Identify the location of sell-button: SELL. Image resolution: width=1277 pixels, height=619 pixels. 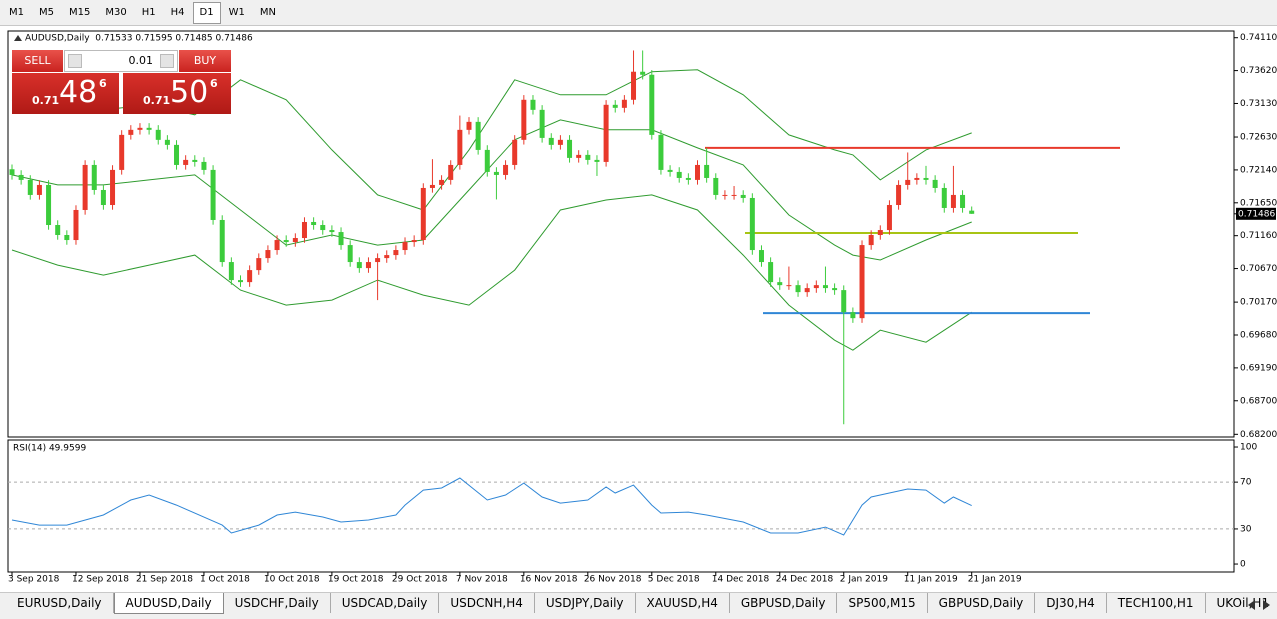
(37, 61).